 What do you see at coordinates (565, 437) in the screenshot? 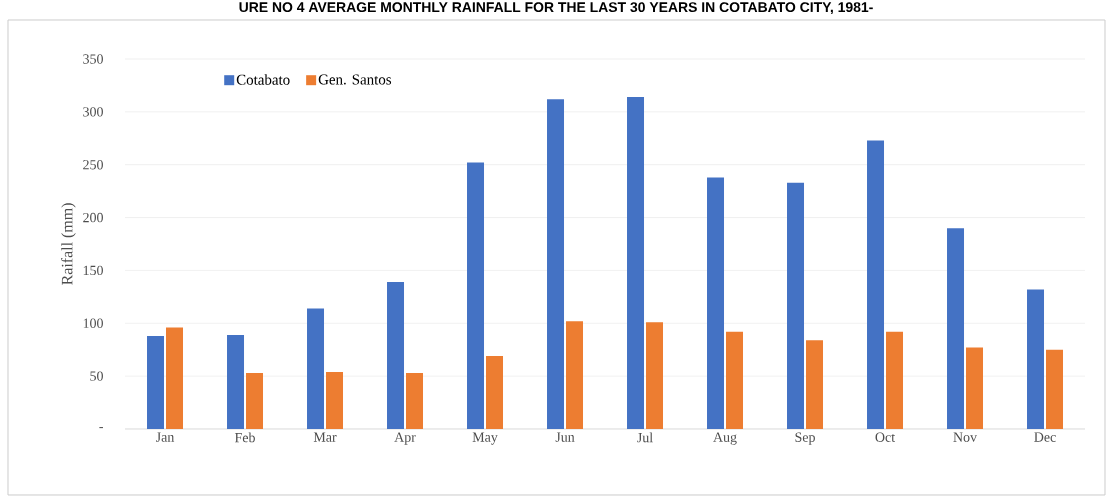
I see `x-tick-label: Jun` at bounding box center [565, 437].